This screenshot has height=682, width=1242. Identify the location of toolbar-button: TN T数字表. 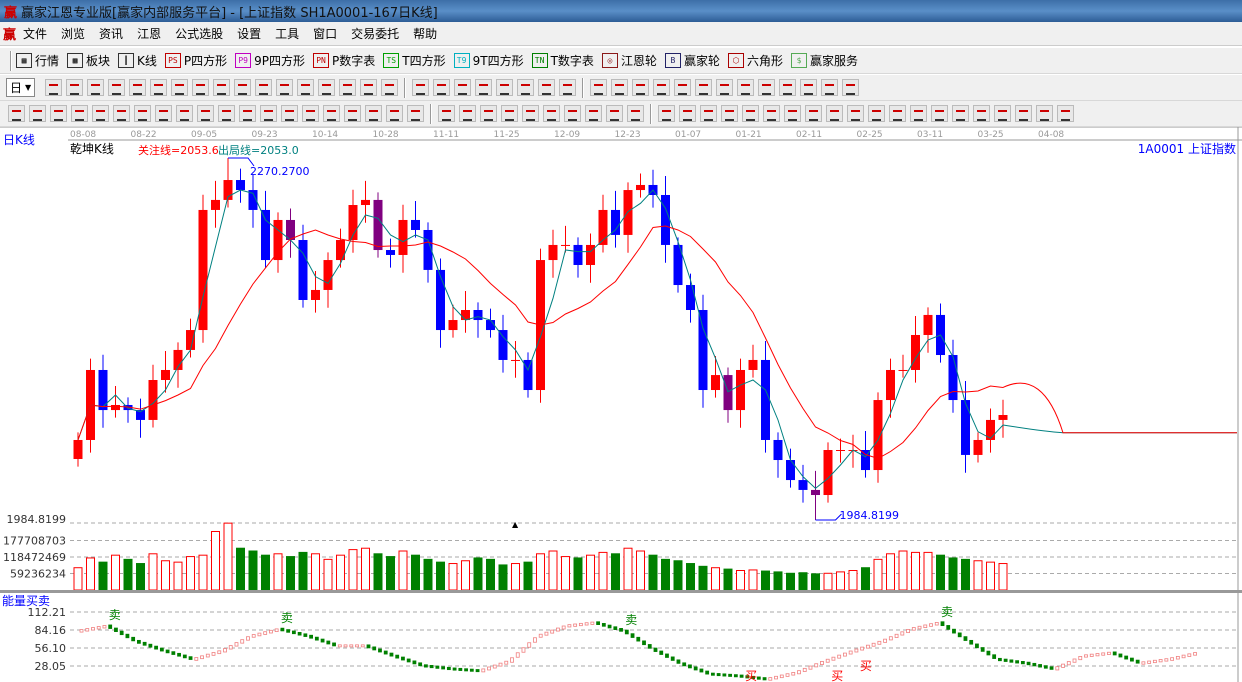
(562, 60).